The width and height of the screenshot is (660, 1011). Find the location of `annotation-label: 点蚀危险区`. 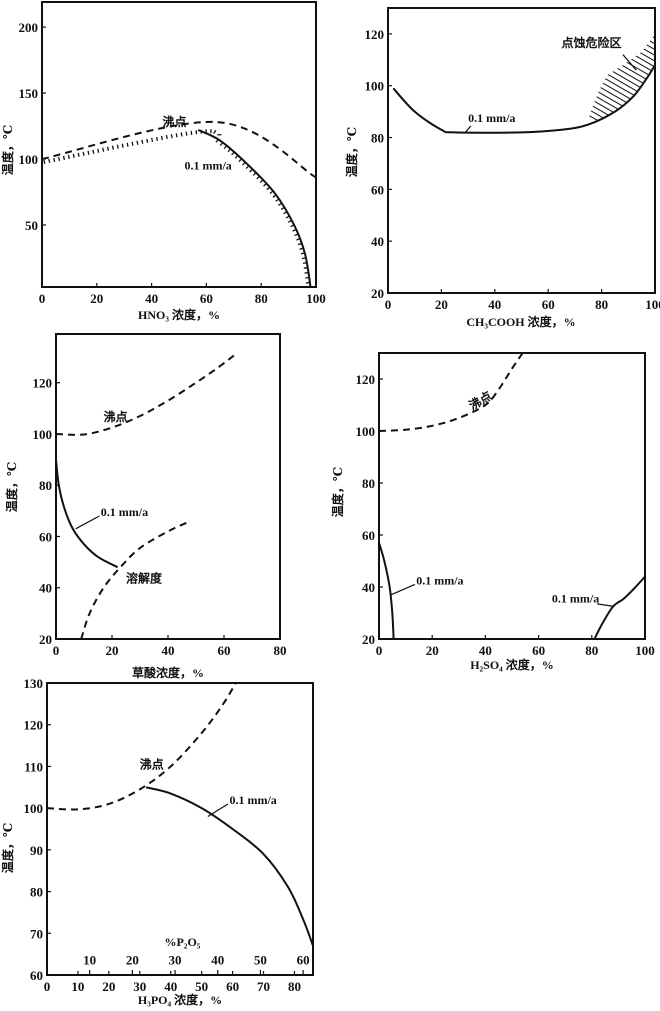

annotation-label: 点蚀危险区 is located at coordinates (592, 42).